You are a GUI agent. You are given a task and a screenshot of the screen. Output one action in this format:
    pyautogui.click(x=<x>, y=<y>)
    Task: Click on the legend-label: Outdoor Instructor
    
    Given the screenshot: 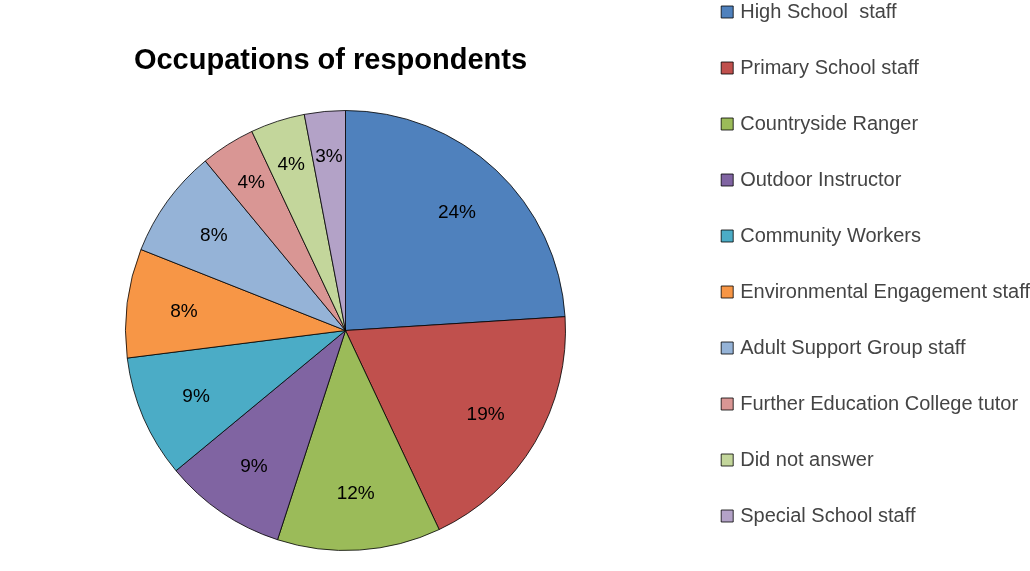 What is the action you would take?
    pyautogui.click(x=821, y=179)
    